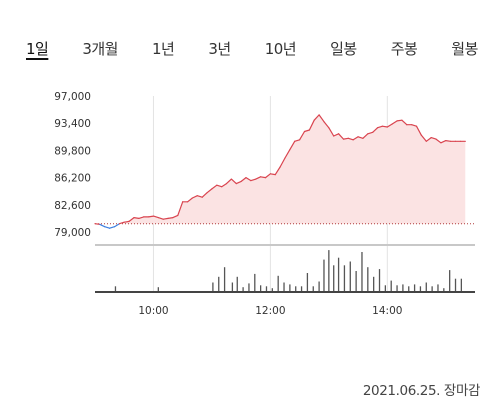 This screenshot has width=500, height=410. I want to click on tab-1year: 1년, so click(163, 49).